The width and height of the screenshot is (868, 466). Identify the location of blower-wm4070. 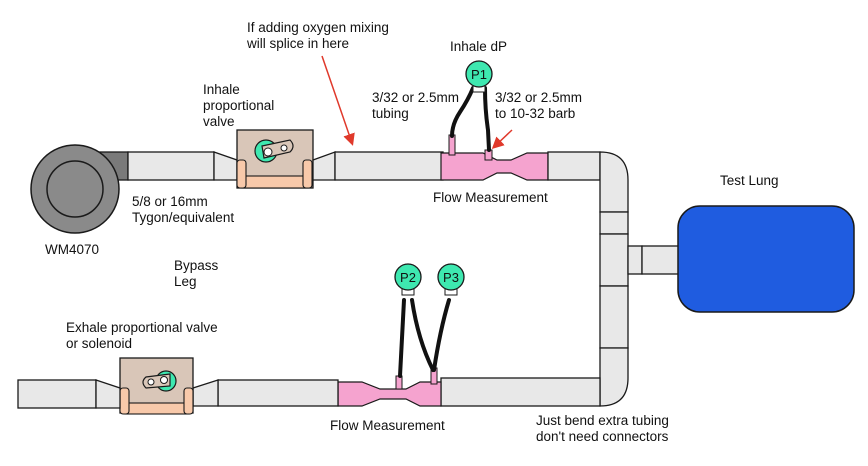
(79, 189).